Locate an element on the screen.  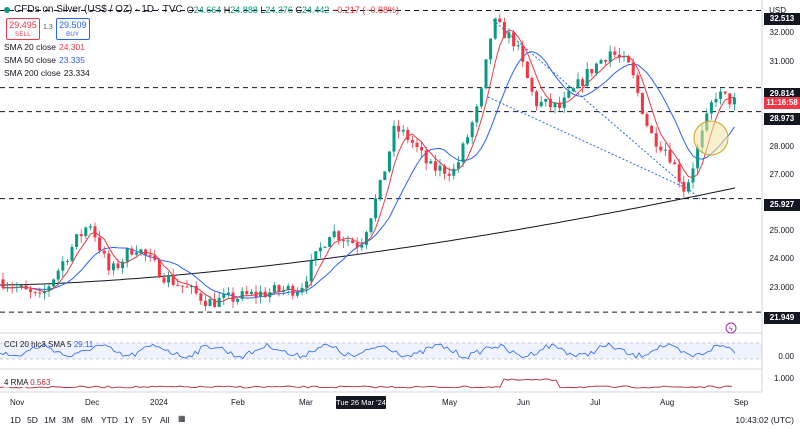
date-range-icon: ▦ is located at coordinates (182, 418).